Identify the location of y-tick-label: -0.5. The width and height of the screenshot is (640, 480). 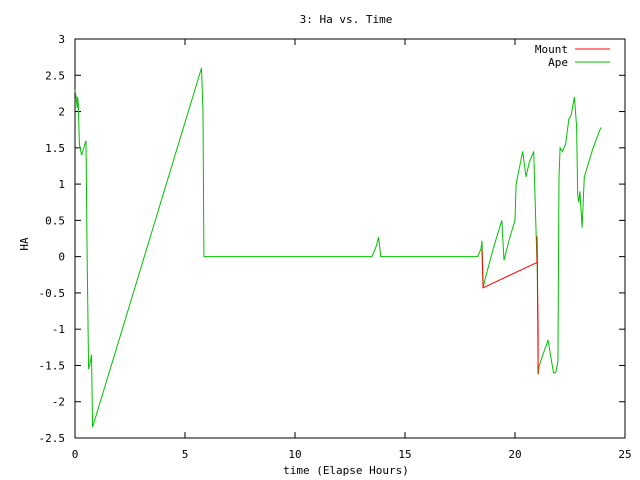
(52, 293).